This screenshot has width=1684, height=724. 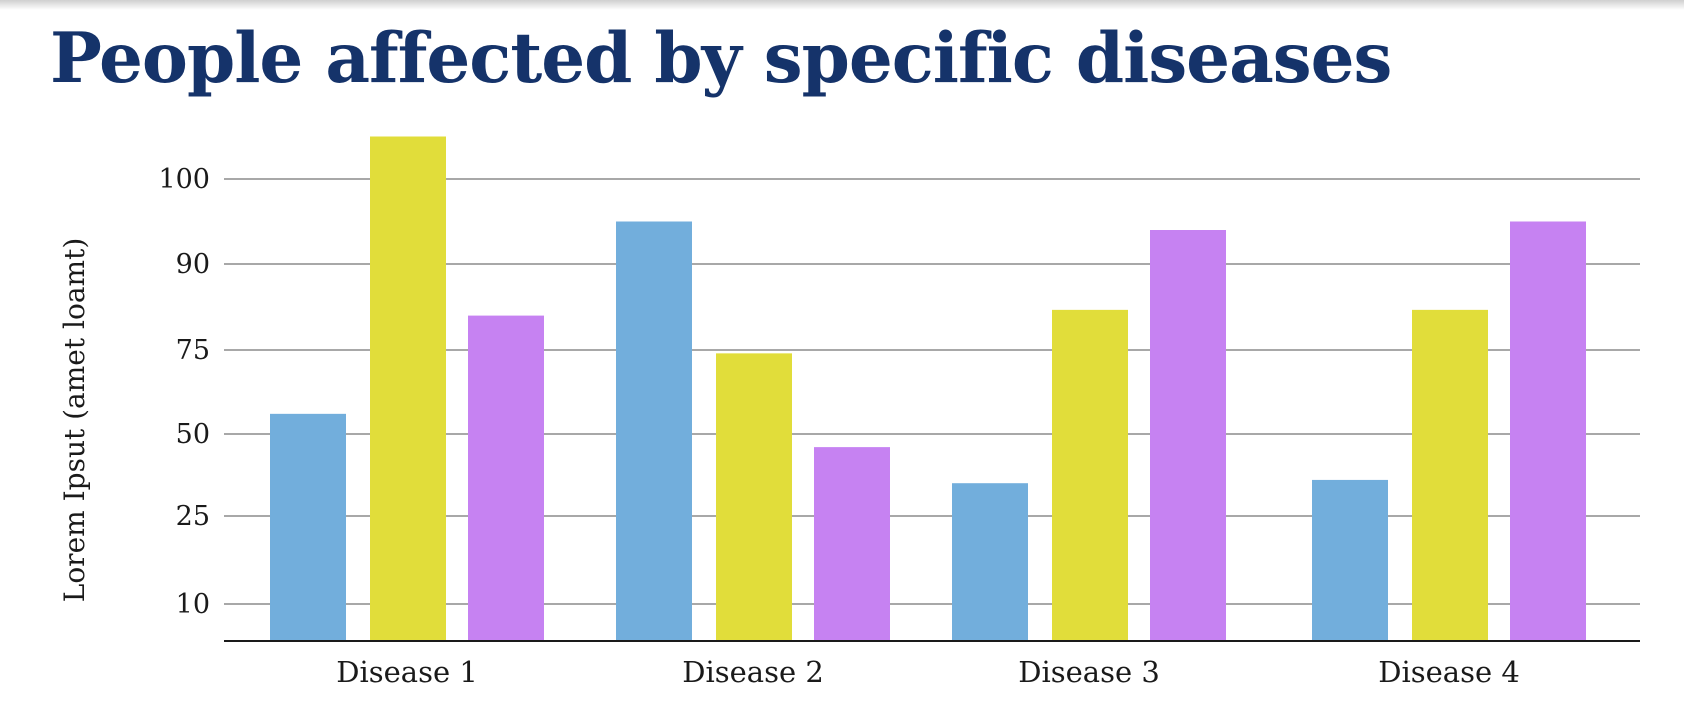 I want to click on x-category-label: Disease 4, so click(x=1449, y=672).